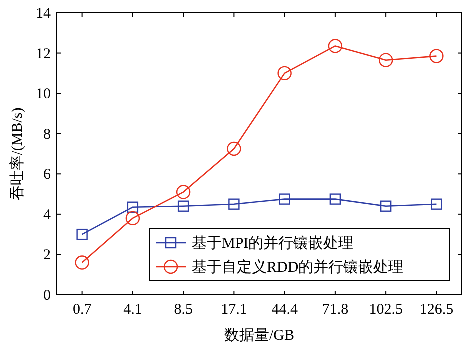 This screenshot has height=348, width=466. What do you see at coordinates (234, 310) in the screenshot?
I see `x-tick-label: 17.1` at bounding box center [234, 310].